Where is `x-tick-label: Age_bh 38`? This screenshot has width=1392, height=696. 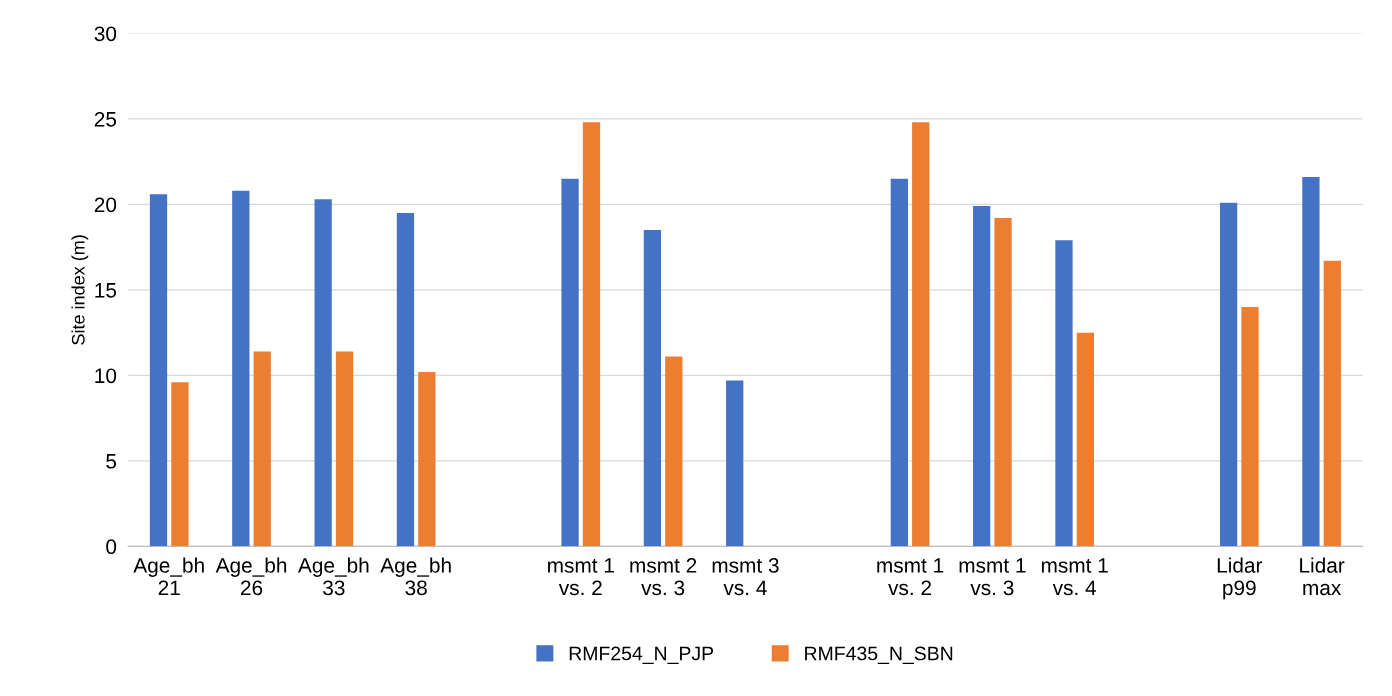 x-tick-label: Age_bh 38 is located at coordinates (415, 576).